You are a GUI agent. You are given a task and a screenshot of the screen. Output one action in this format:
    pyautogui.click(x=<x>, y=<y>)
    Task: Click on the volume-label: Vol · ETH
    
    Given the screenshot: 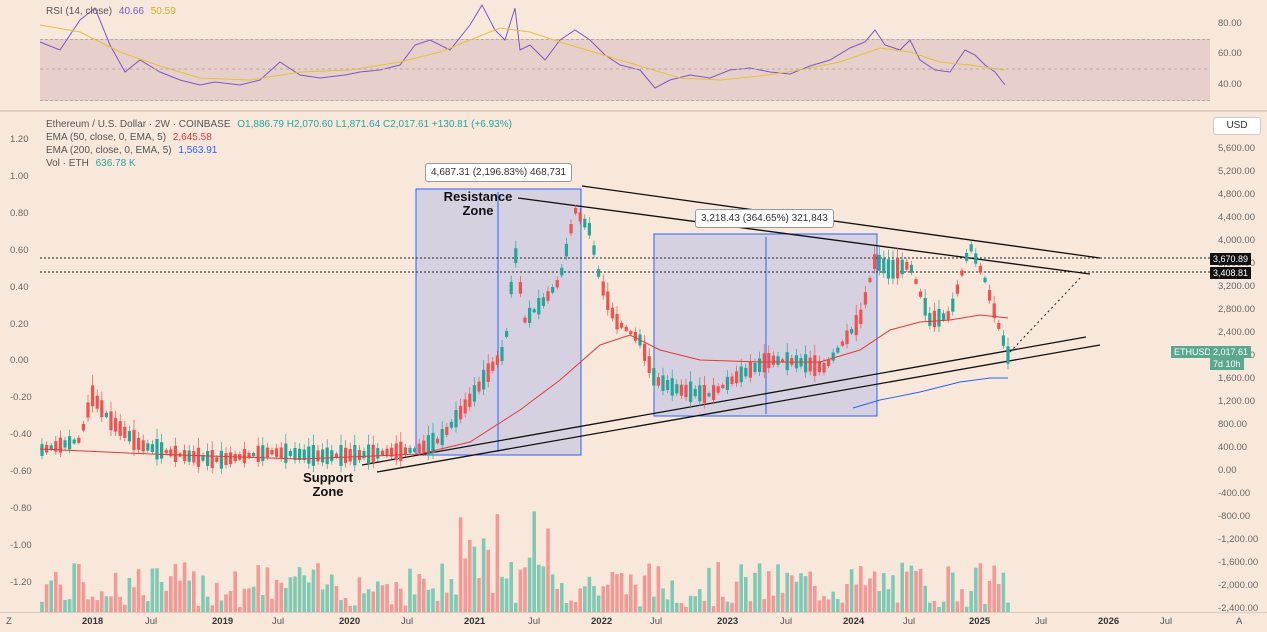 What is the action you would take?
    pyautogui.click(x=67, y=163)
    